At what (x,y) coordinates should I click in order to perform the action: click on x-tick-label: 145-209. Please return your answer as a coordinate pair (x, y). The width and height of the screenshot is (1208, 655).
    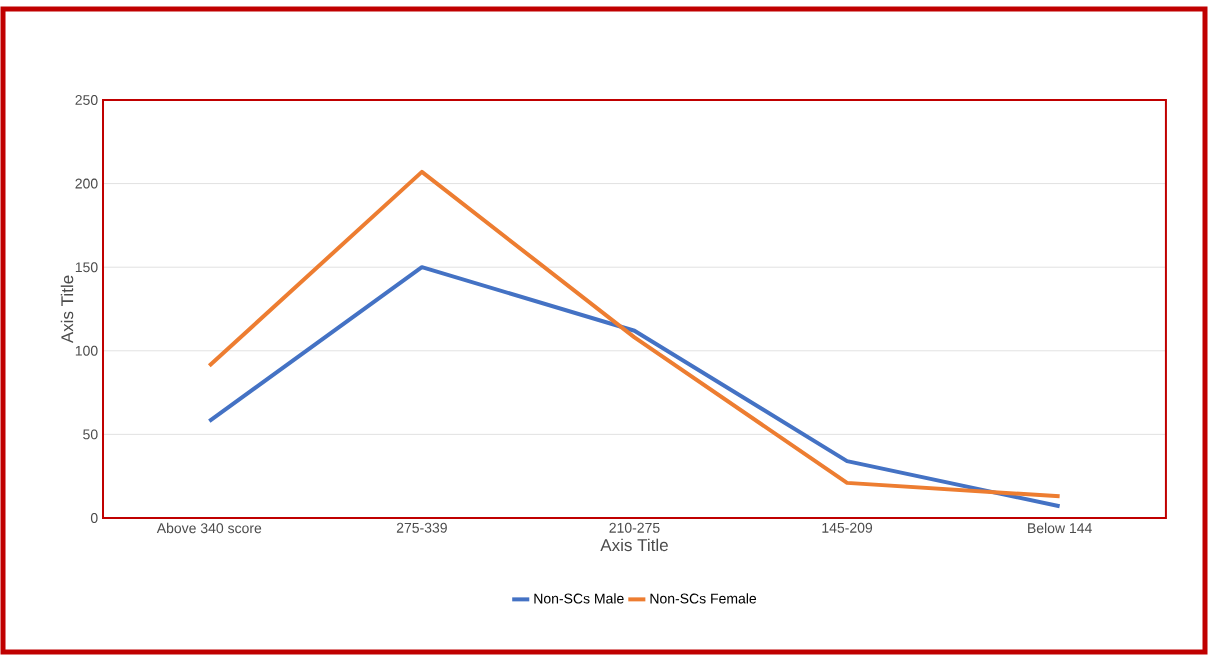
    Looking at the image, I should click on (847, 527).